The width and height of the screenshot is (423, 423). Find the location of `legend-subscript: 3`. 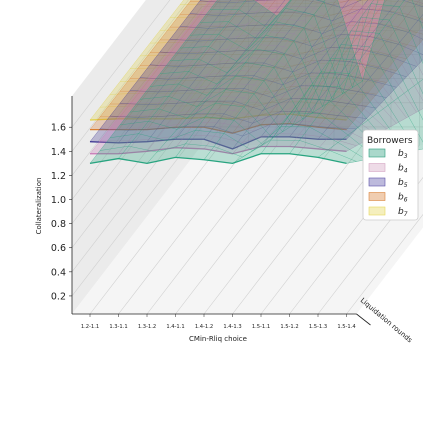

legend-subscript: 3 is located at coordinates (406, 156).